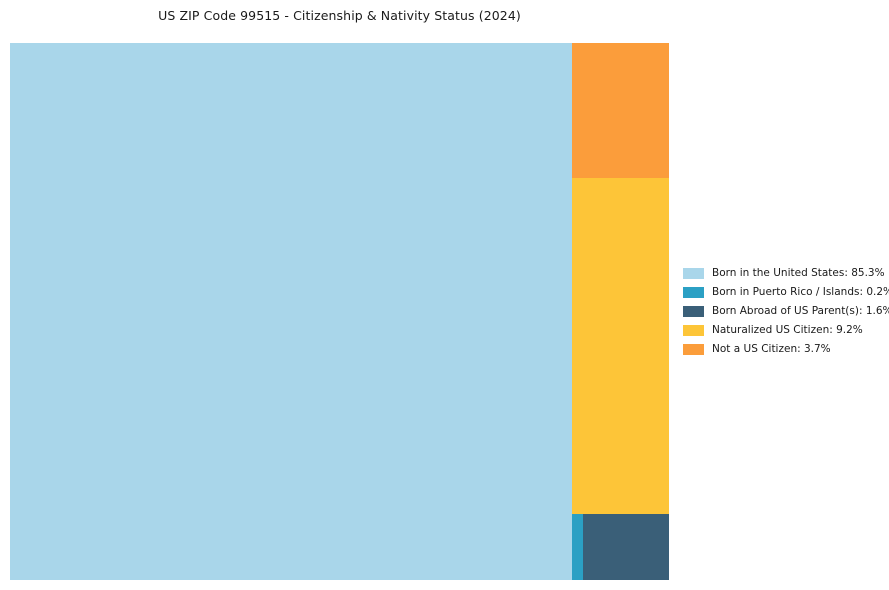  Describe the element at coordinates (798, 273) in the screenshot. I see `legend-label: Born in the United States: 85.3%` at that location.